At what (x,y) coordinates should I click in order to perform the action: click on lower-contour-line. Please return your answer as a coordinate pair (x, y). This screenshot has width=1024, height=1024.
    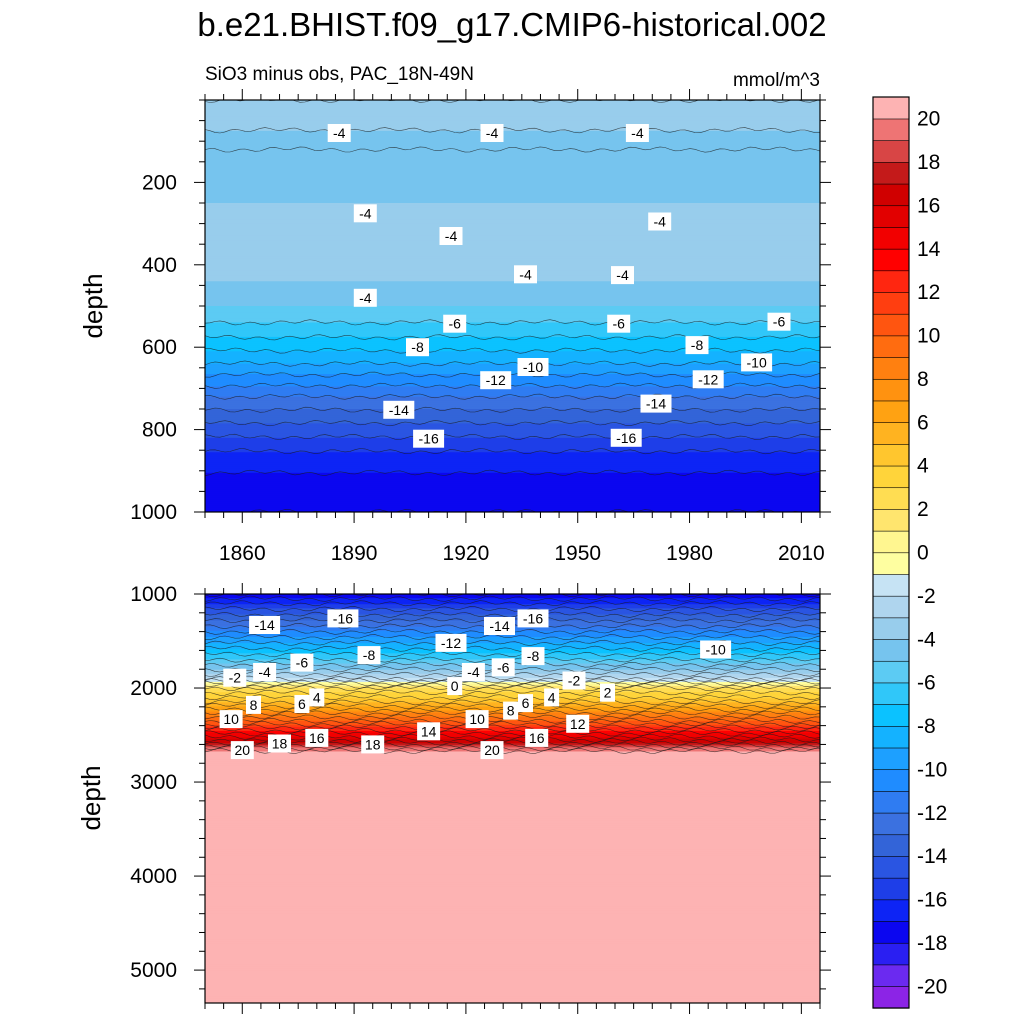
    Looking at the image, I should click on (512, 614).